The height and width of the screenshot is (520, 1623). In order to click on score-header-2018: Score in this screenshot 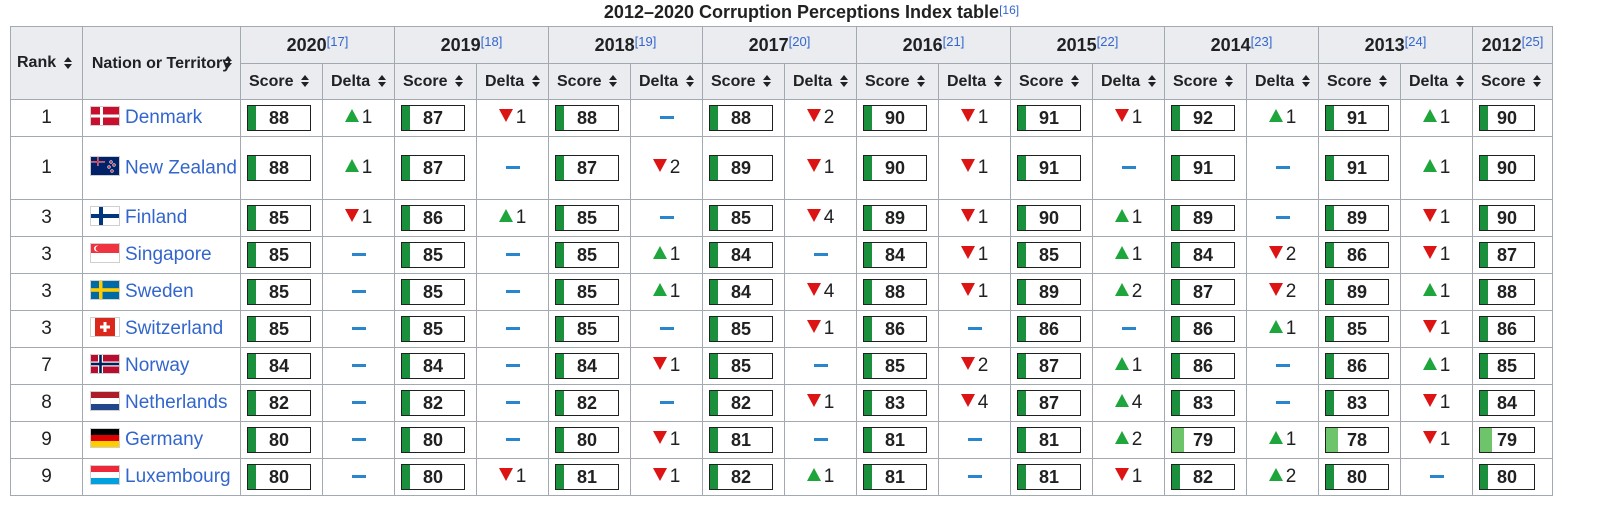, I will do `click(589, 81)`.